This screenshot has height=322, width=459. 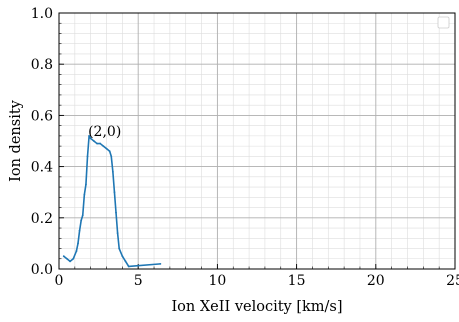 What do you see at coordinates (42, 116) in the screenshot?
I see `y-tick-label: 0.6` at bounding box center [42, 116].